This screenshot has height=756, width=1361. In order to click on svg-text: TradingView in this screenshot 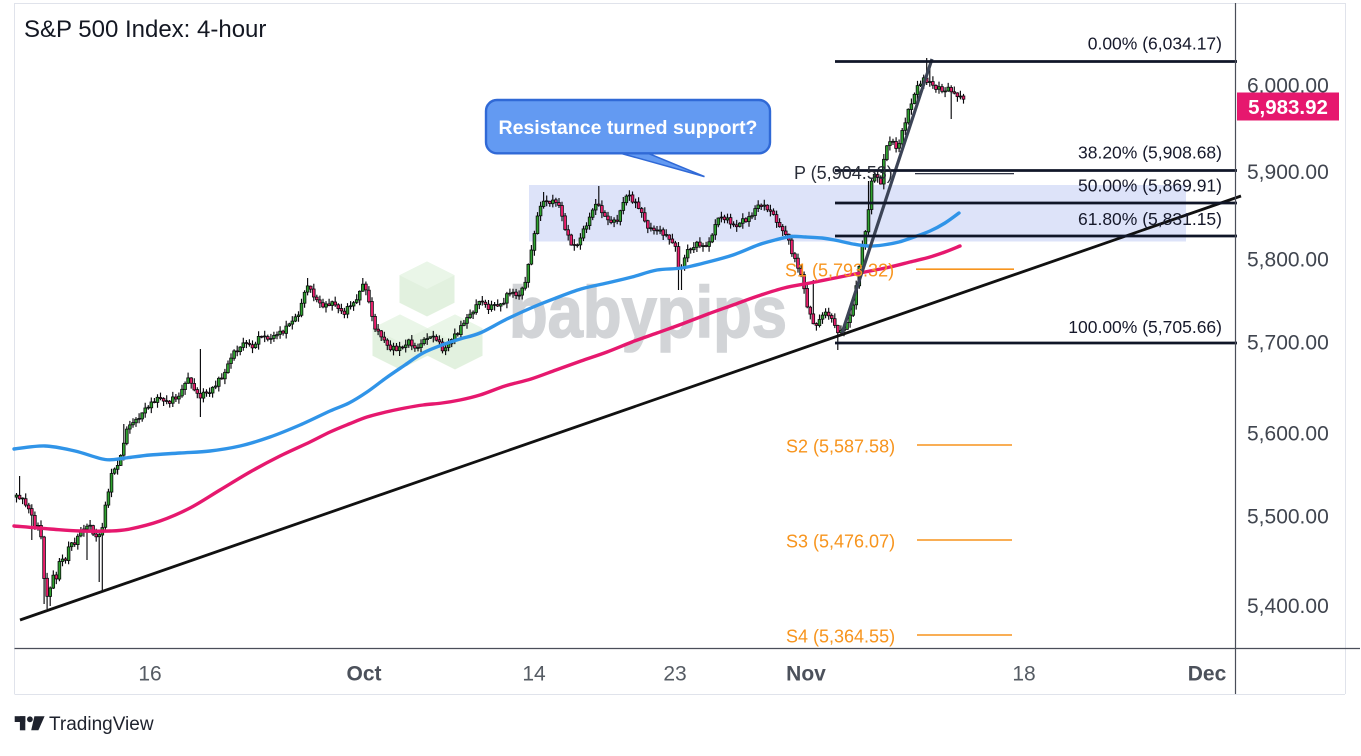, I will do `click(101, 724)`.